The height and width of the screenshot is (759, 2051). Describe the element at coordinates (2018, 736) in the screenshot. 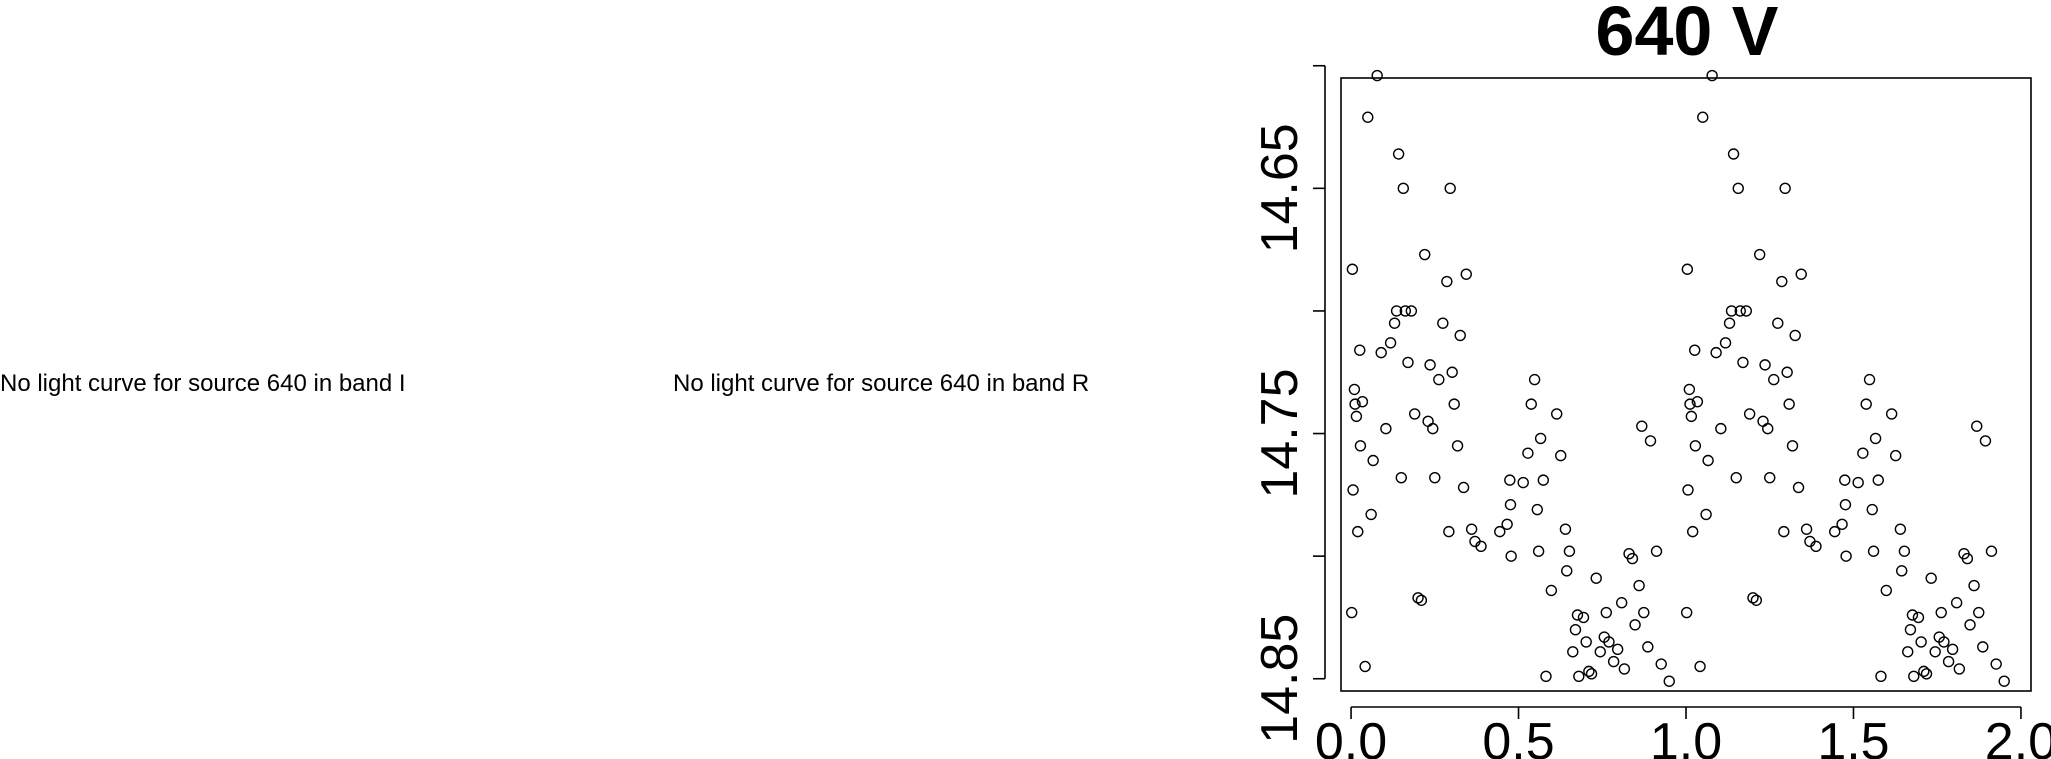

I see `x-tick-label: 2.0` at that location.